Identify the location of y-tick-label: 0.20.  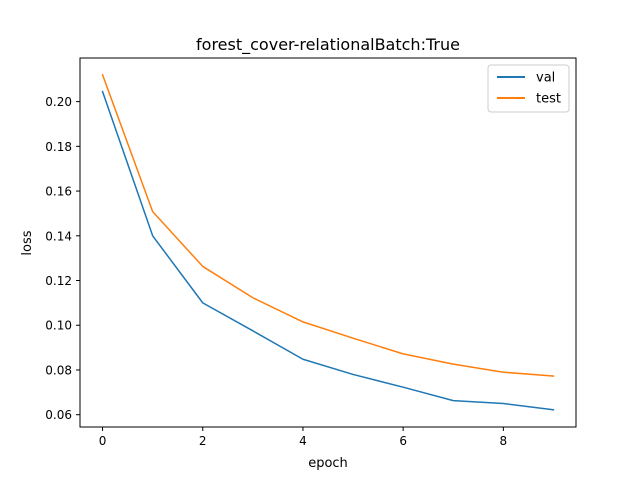
(58, 102).